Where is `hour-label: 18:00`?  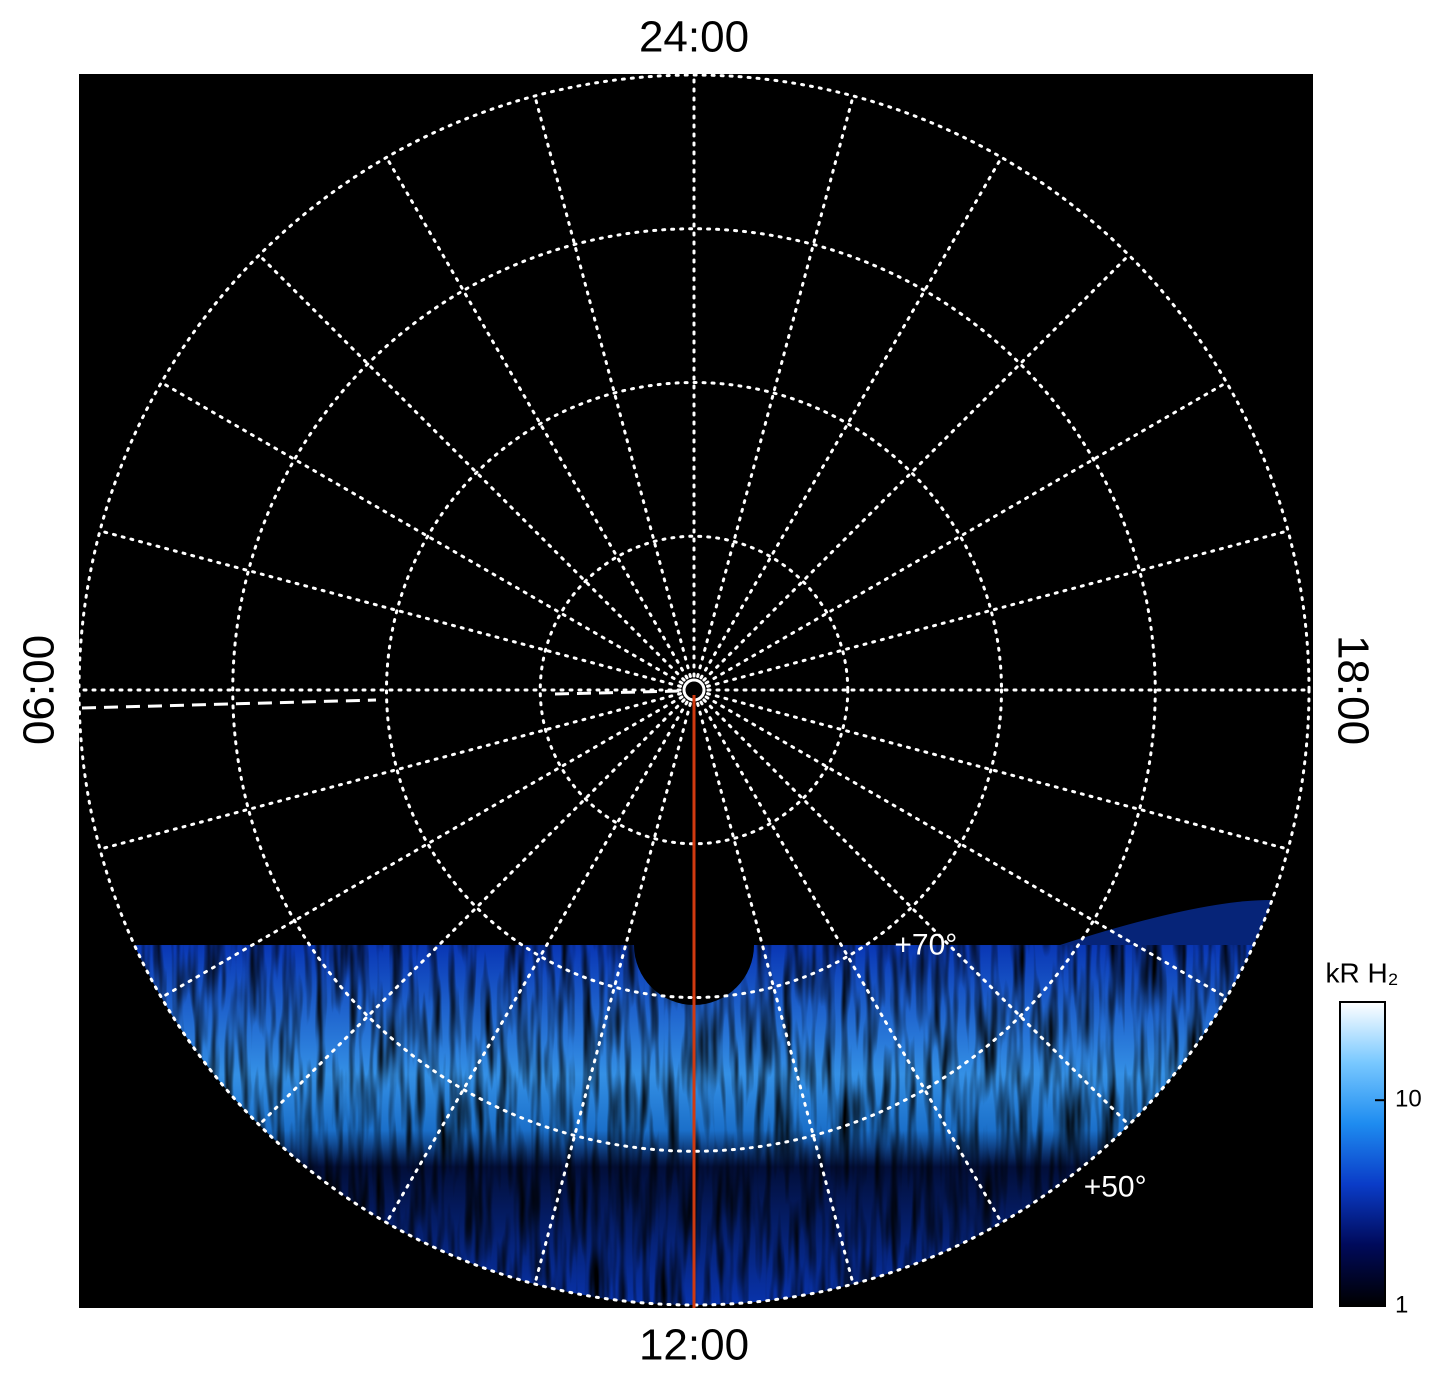
hour-label: 18:00 is located at coordinates (1352, 690).